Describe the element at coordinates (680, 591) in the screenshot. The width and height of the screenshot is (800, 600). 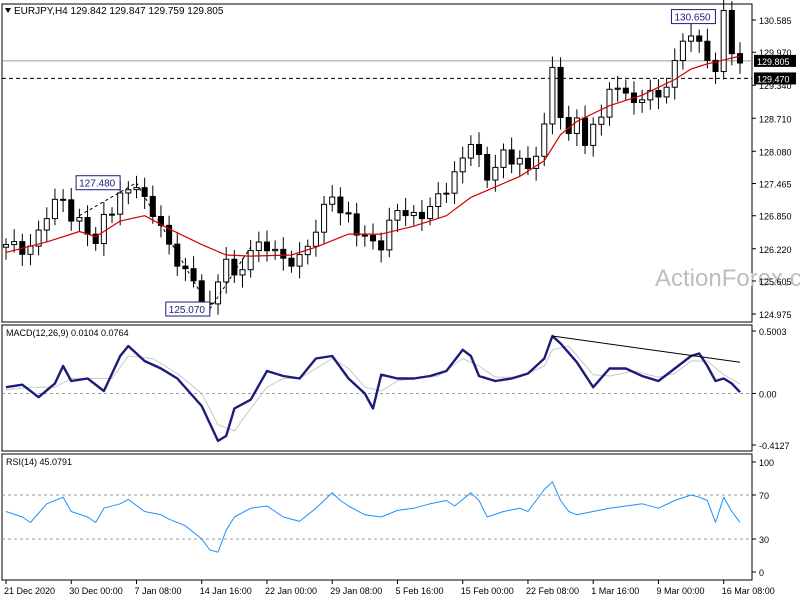
I see `x-tick-label: 9 Mar 00:00` at that location.